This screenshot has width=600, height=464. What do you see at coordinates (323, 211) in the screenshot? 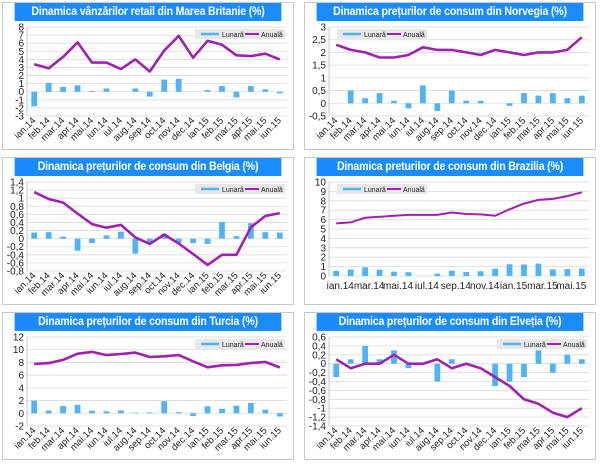
I see `y-tick-label: 7` at bounding box center [323, 211].